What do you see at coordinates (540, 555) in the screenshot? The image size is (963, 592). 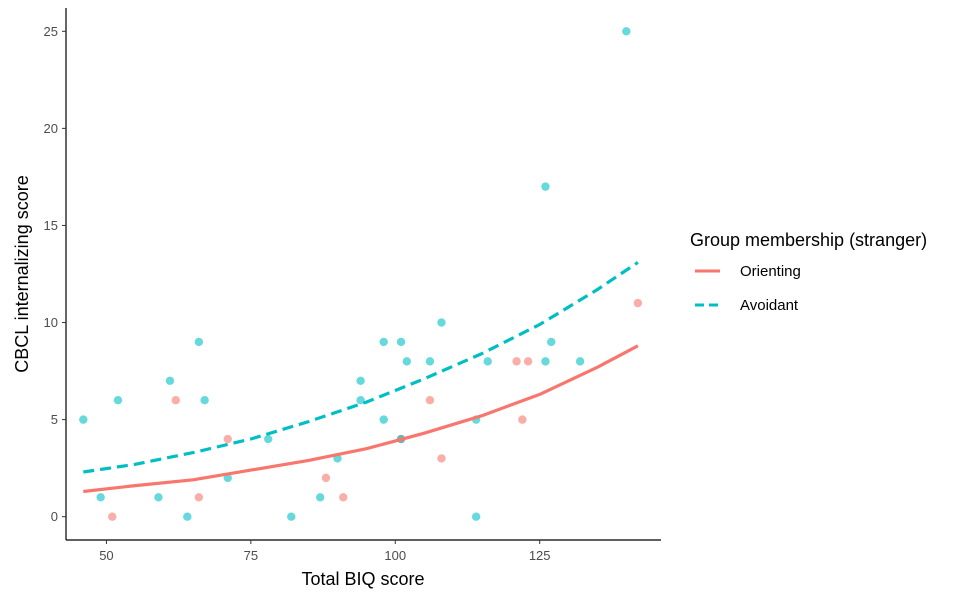 I see `x-tick-label: 125` at bounding box center [540, 555].